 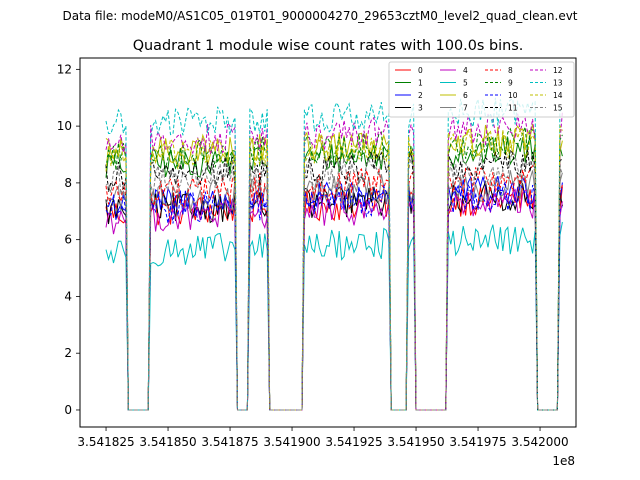 I want to click on legend-label: 12, so click(x=558, y=70).